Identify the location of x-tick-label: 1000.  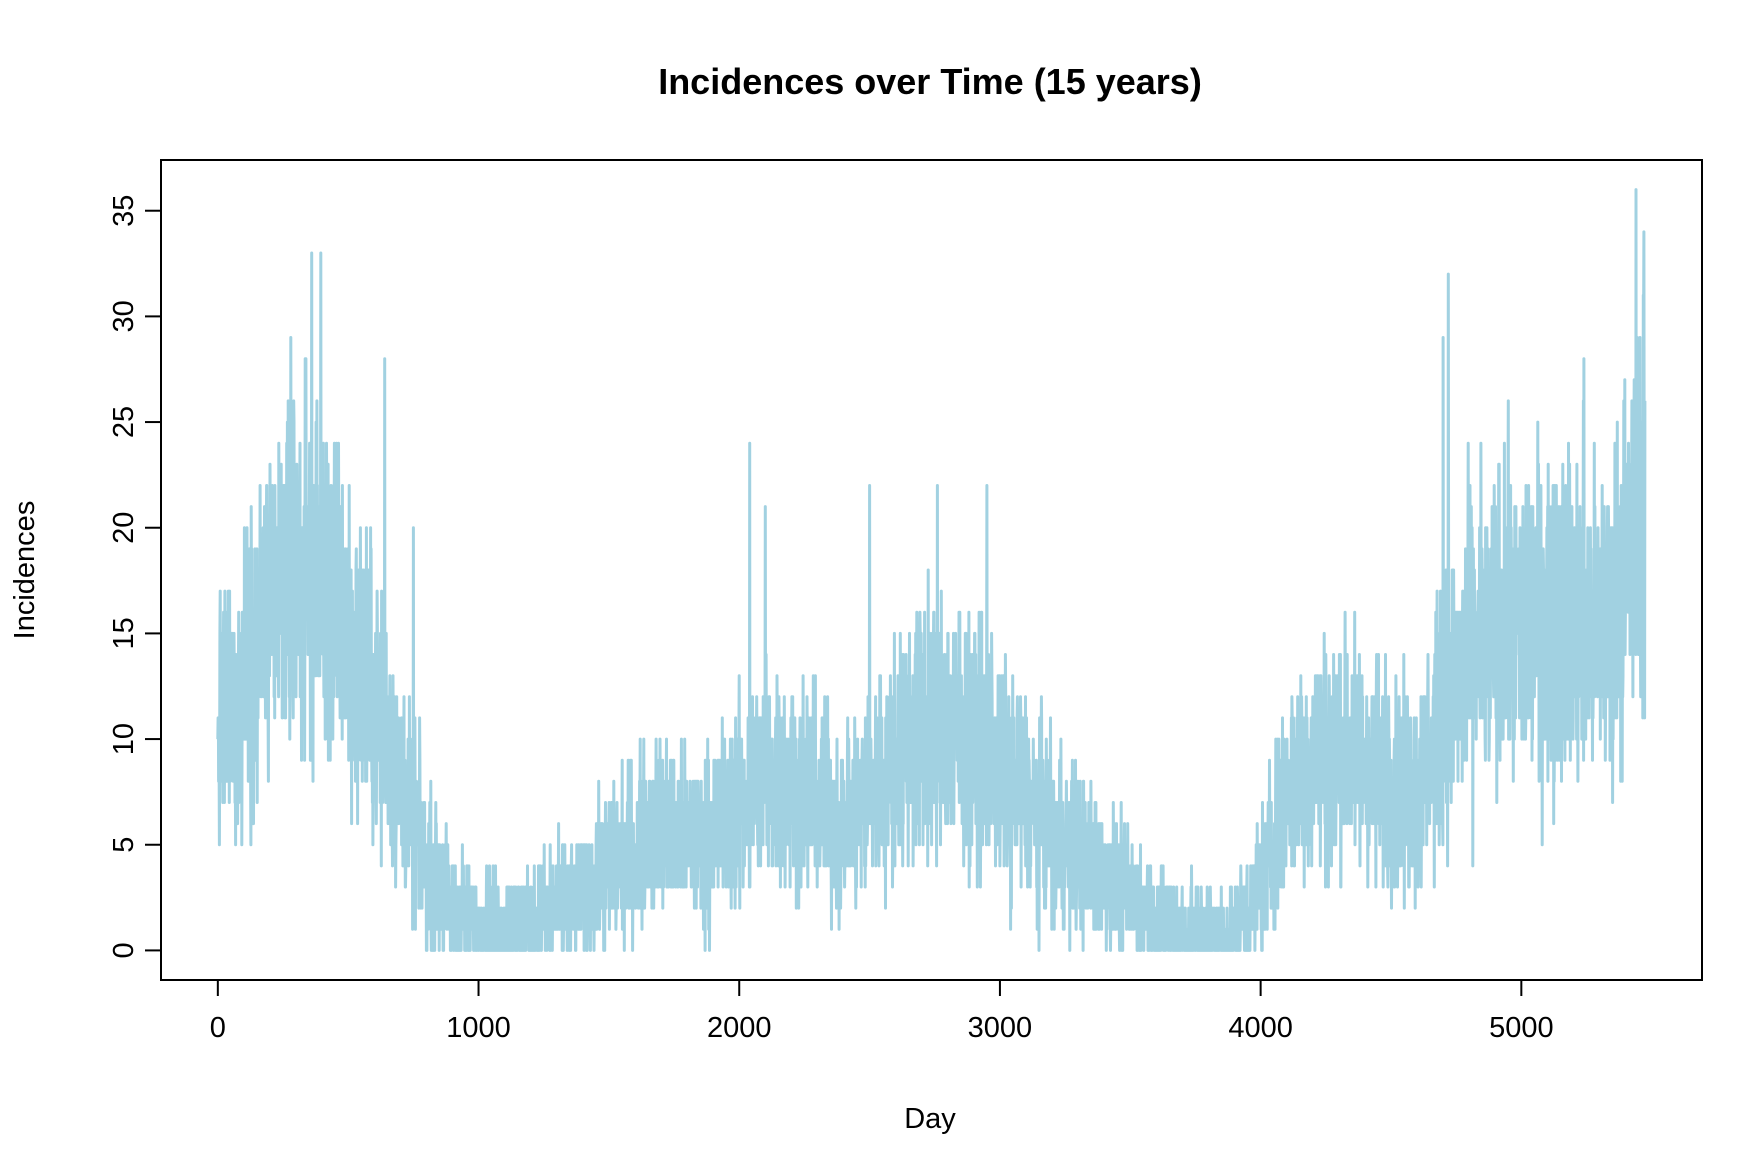
(478, 1028).